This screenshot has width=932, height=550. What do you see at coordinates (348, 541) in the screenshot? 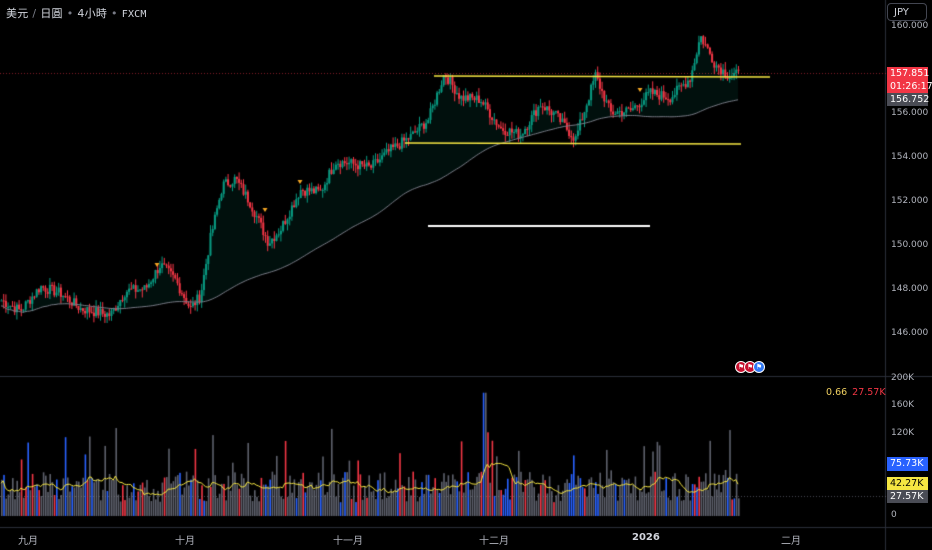
I see `time-tick: 十一月` at bounding box center [348, 541].